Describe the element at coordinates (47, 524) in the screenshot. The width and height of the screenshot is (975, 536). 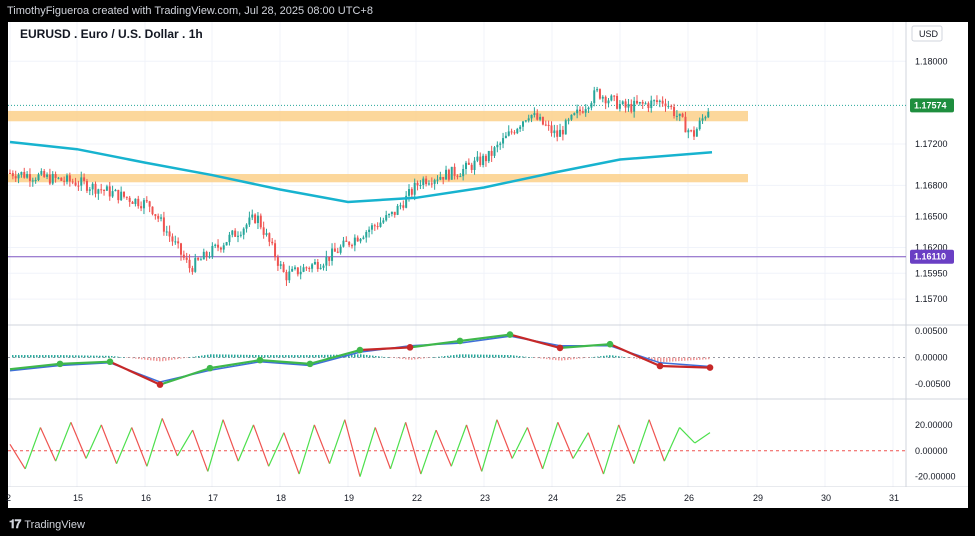
I see `tradingview-brand: 𝟏𝟕 TradingView` at that location.